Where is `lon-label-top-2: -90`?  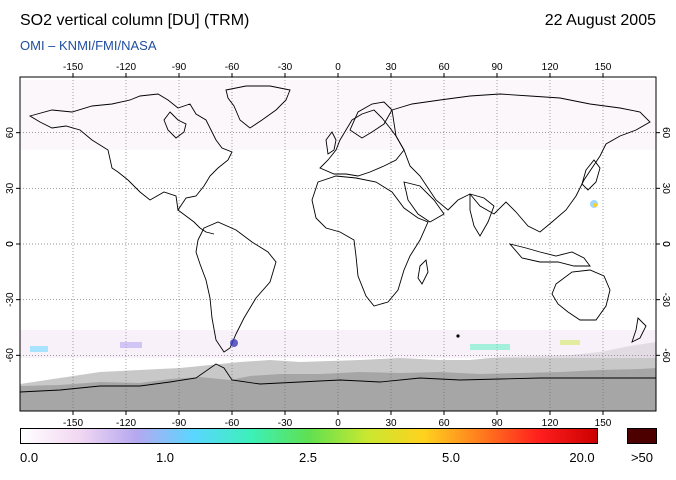
lon-label-top-2: -90 is located at coordinates (179, 67).